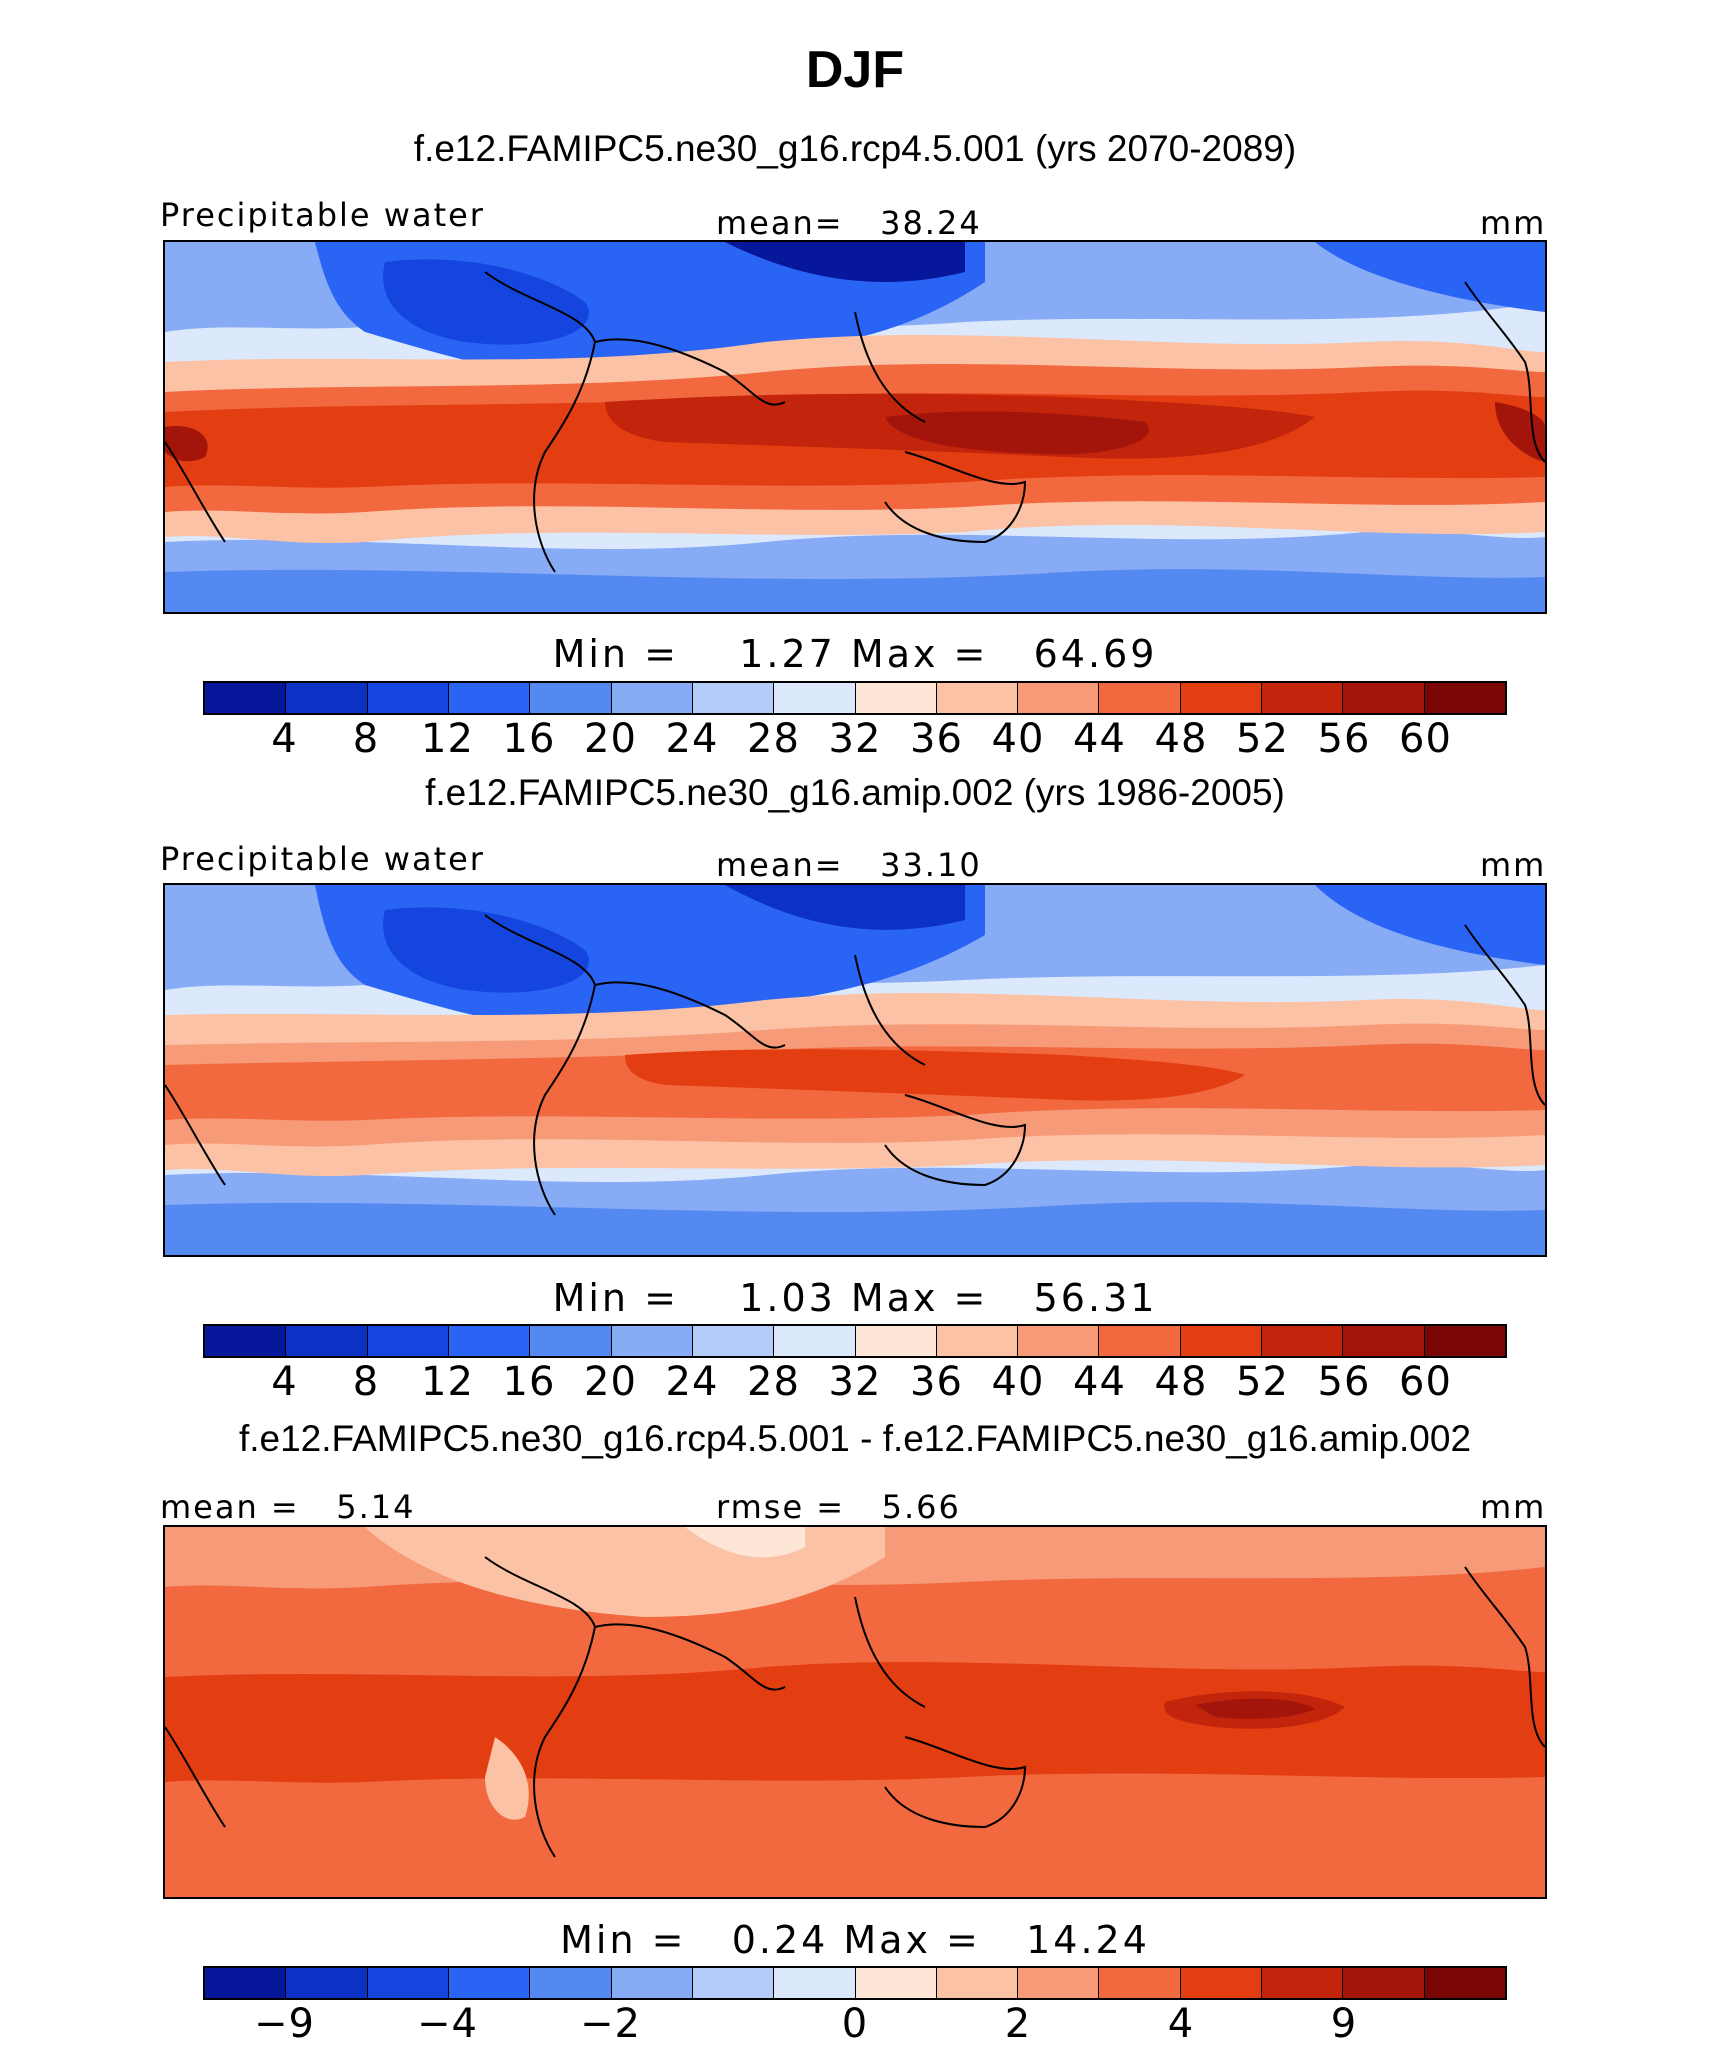 The height and width of the screenshot is (2049, 1710). I want to click on panel-2-variable-label: Precipitable water, so click(322, 859).